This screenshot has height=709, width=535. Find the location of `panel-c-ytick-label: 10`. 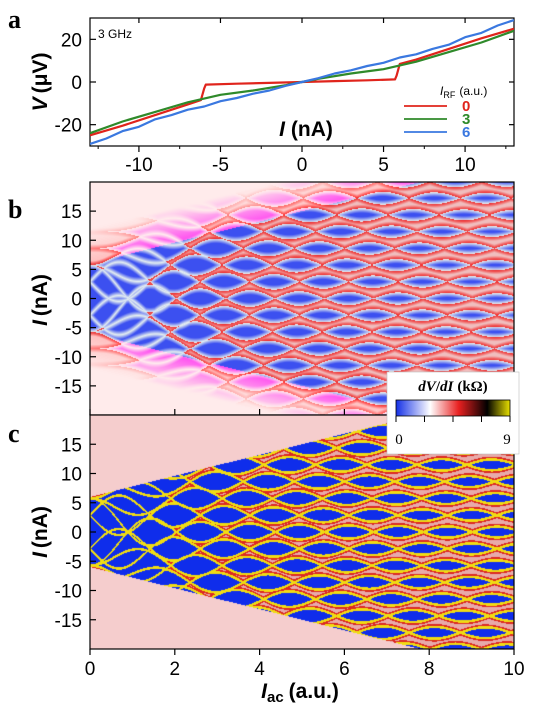

panel-c-ytick-label: 10 is located at coordinates (71, 475).